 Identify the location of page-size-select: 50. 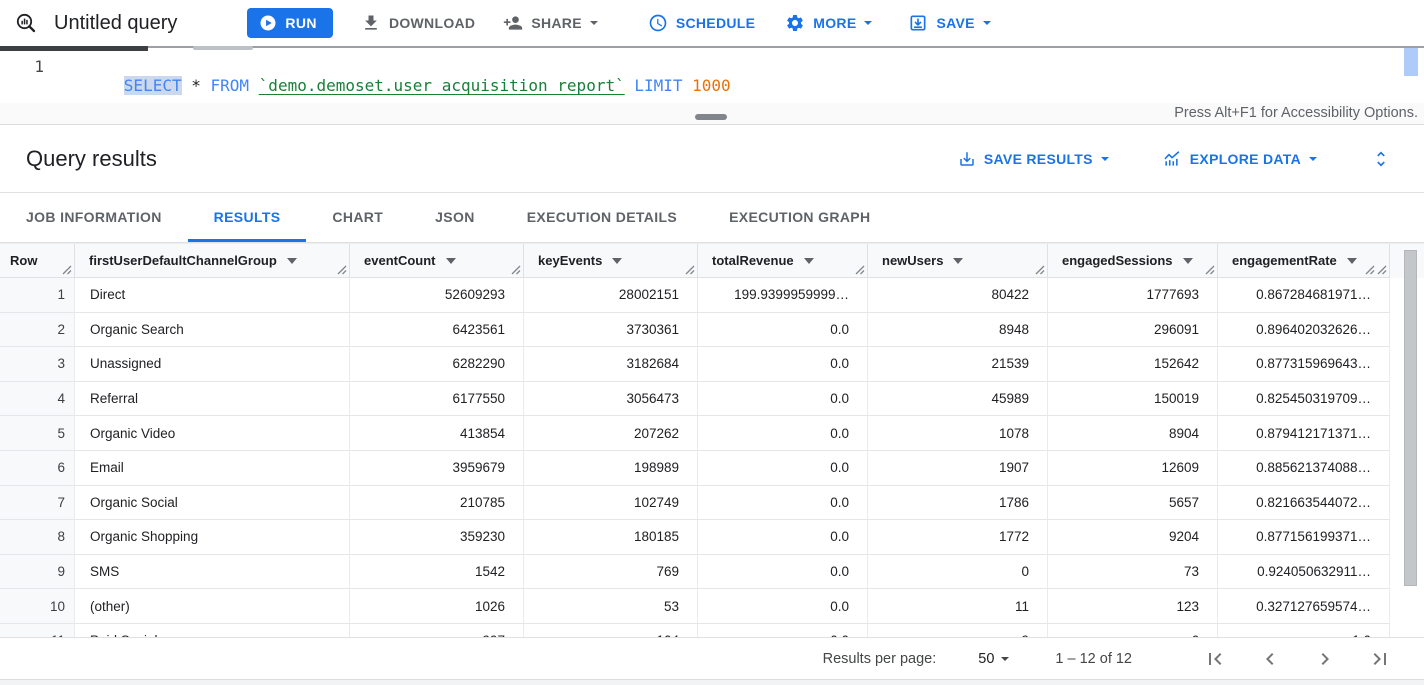
(994, 658).